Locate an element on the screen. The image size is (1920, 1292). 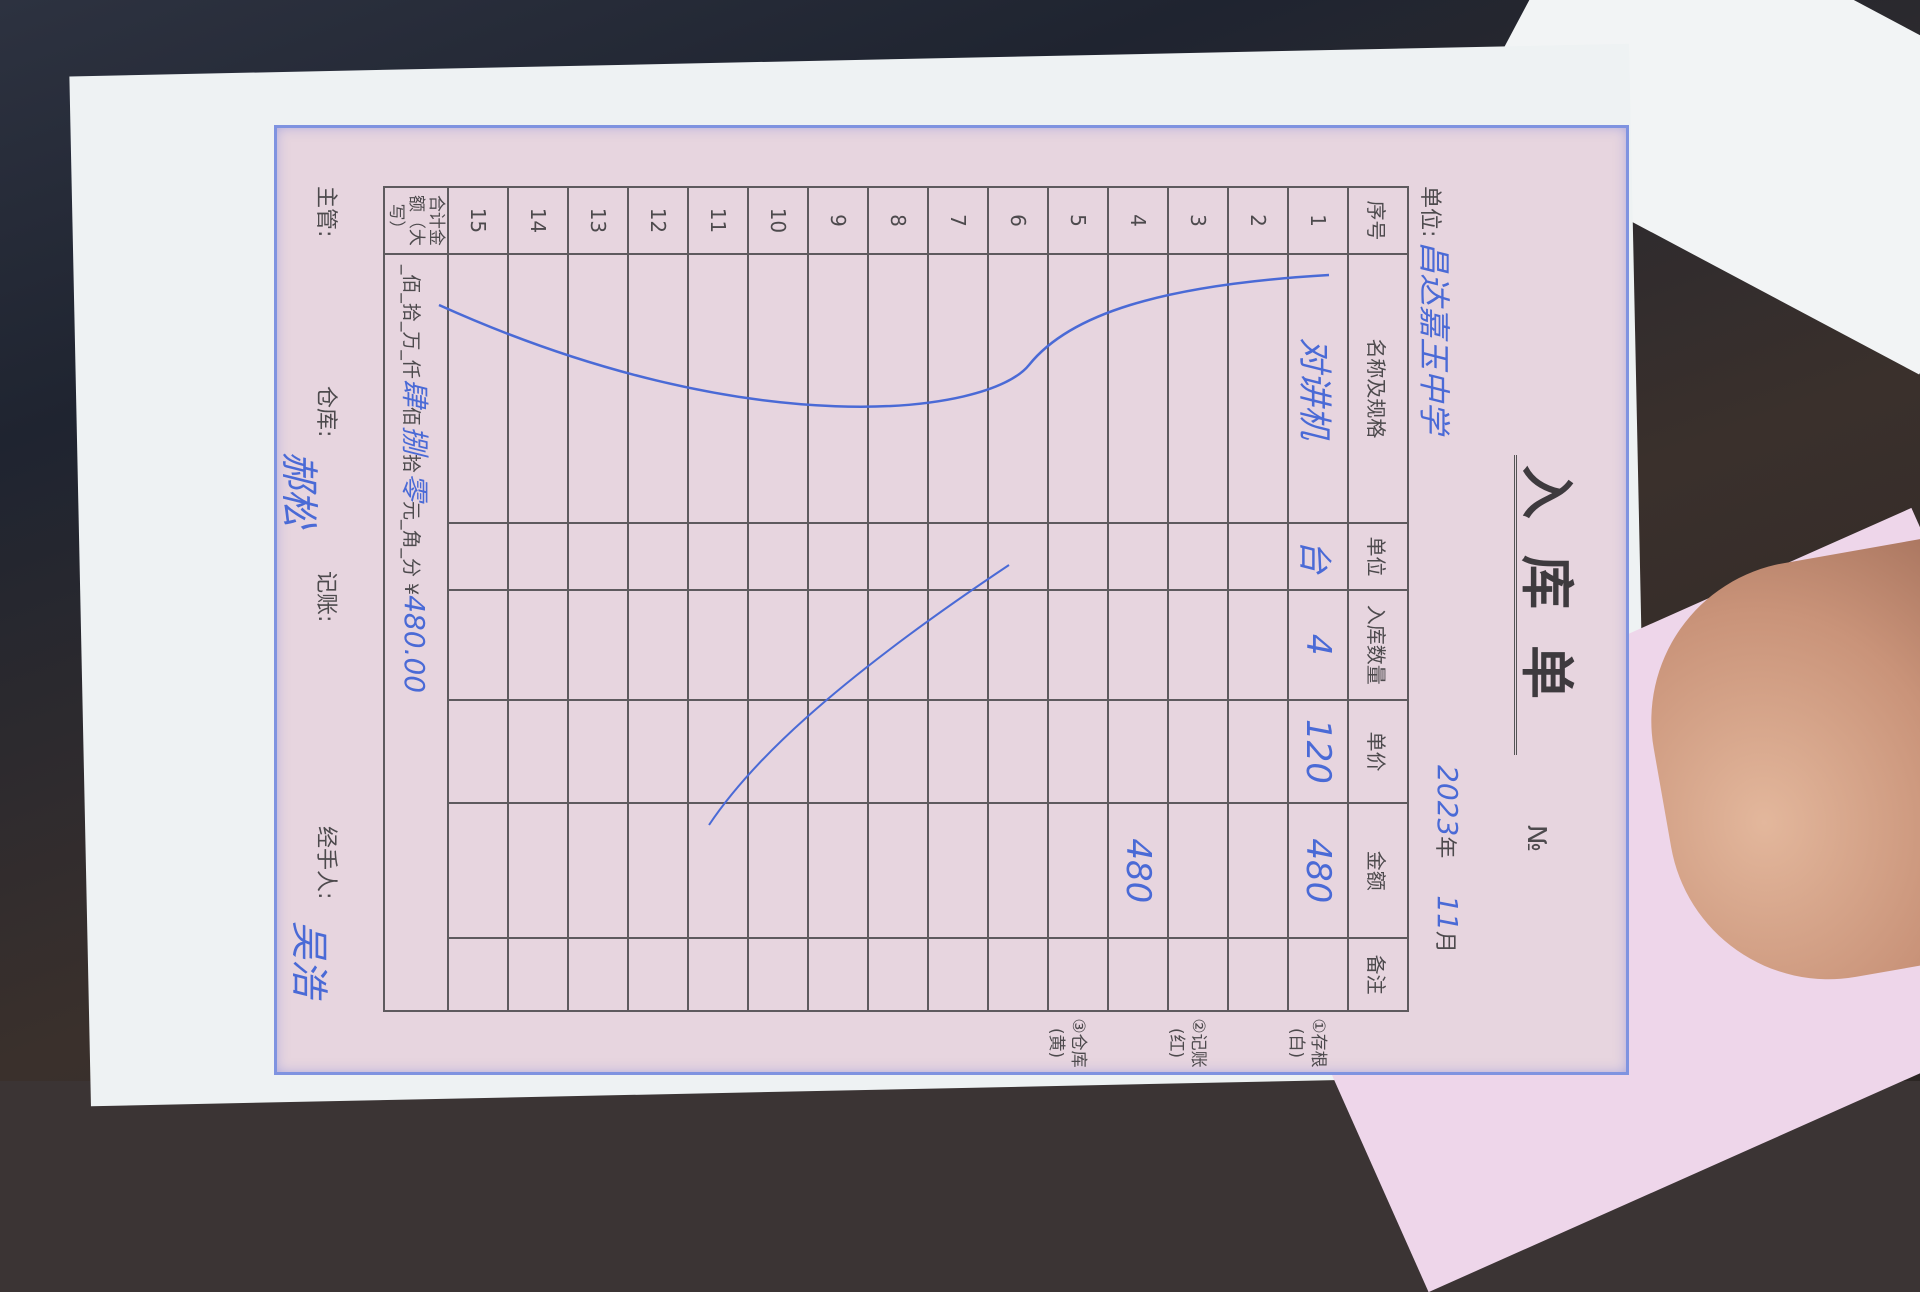
total-part: 元_角_分 ¥ is located at coordinates (411, 548).